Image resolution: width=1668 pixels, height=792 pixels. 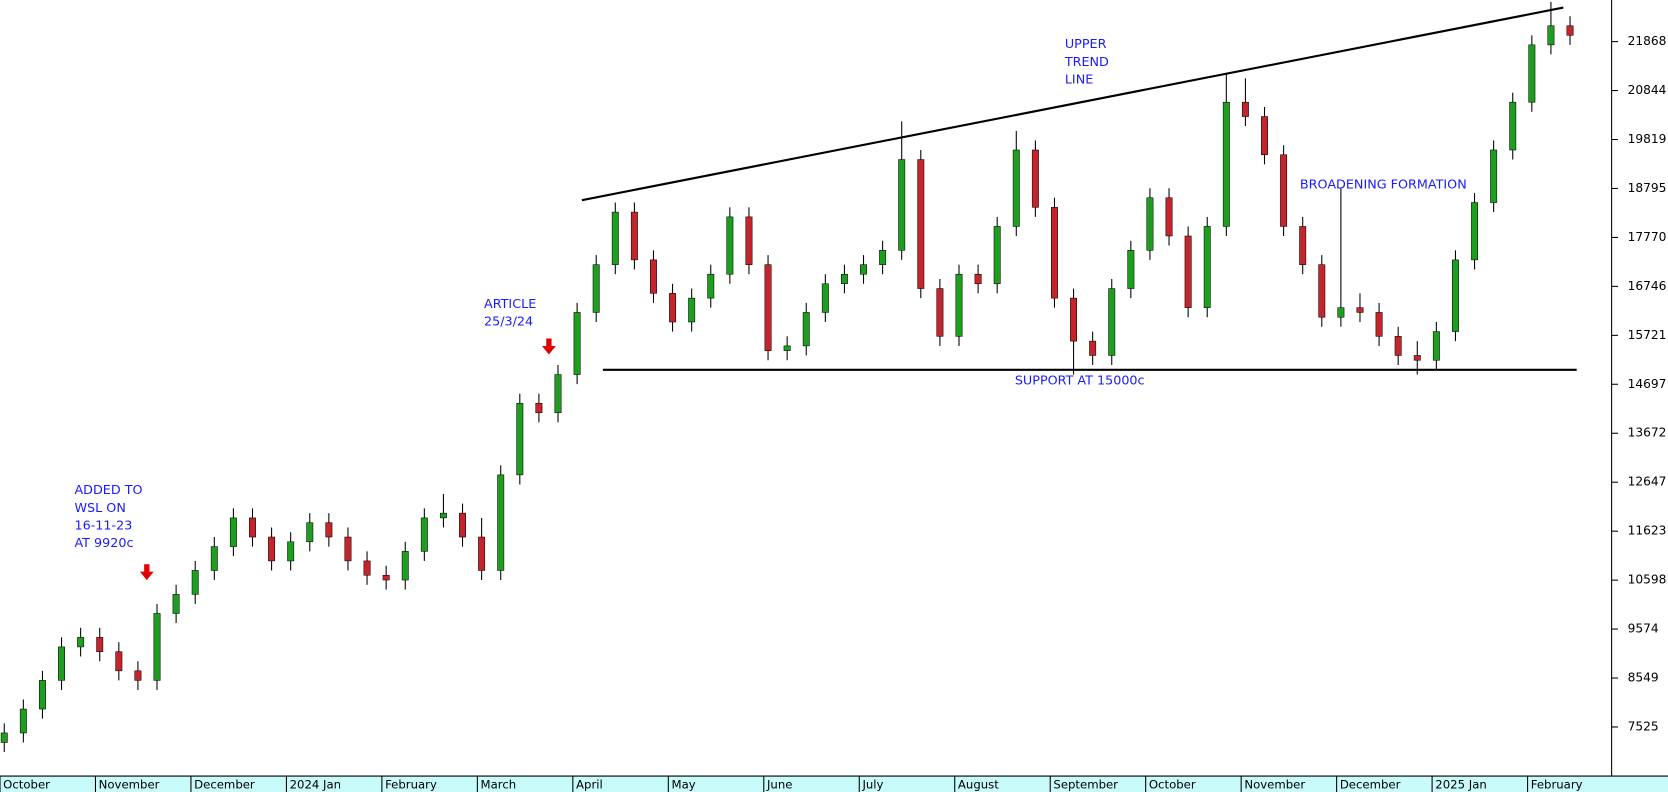 I want to click on x-tick-label: September, so click(x=1085, y=785).